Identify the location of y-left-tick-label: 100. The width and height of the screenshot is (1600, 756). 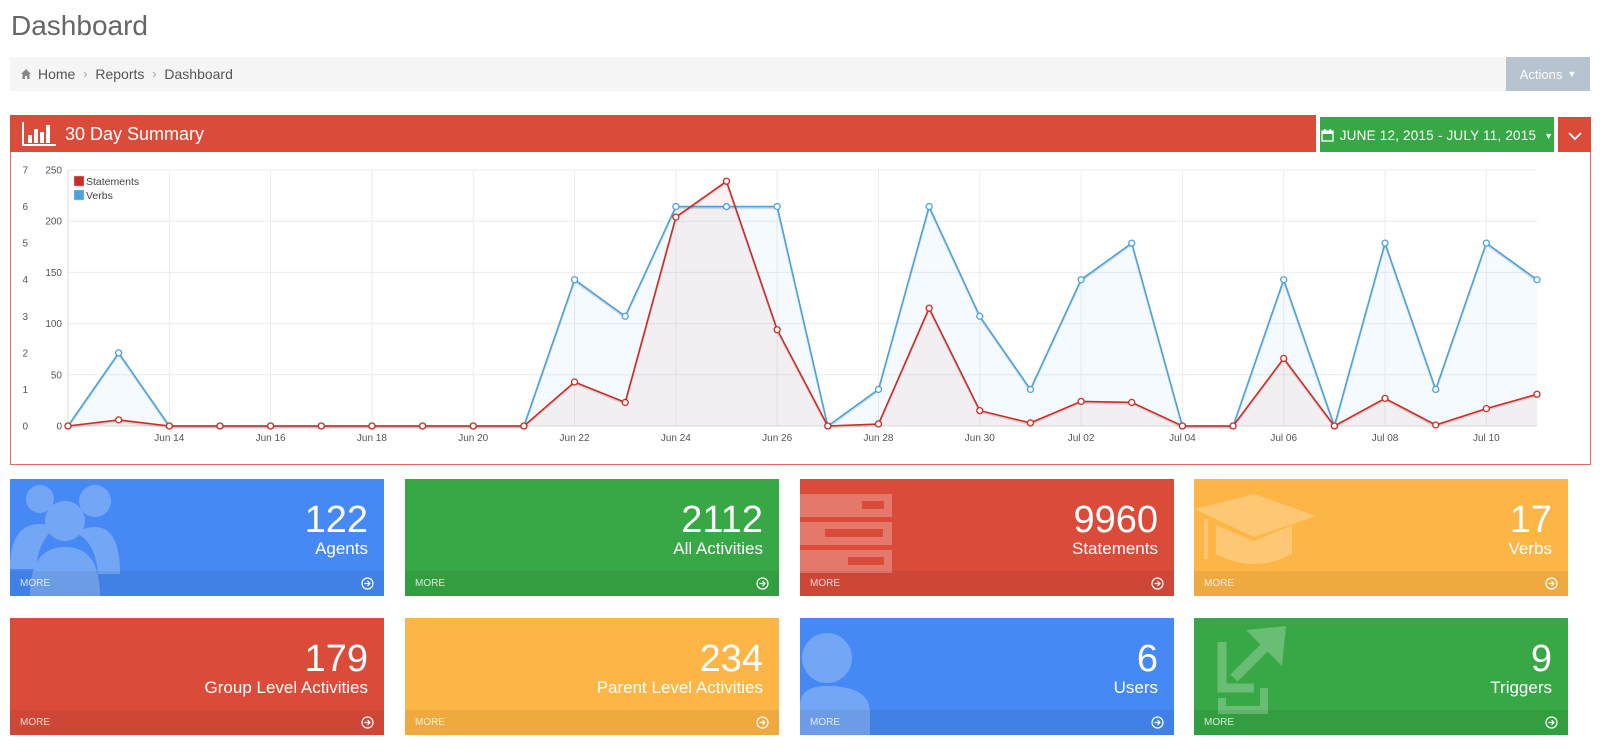
(53, 324).